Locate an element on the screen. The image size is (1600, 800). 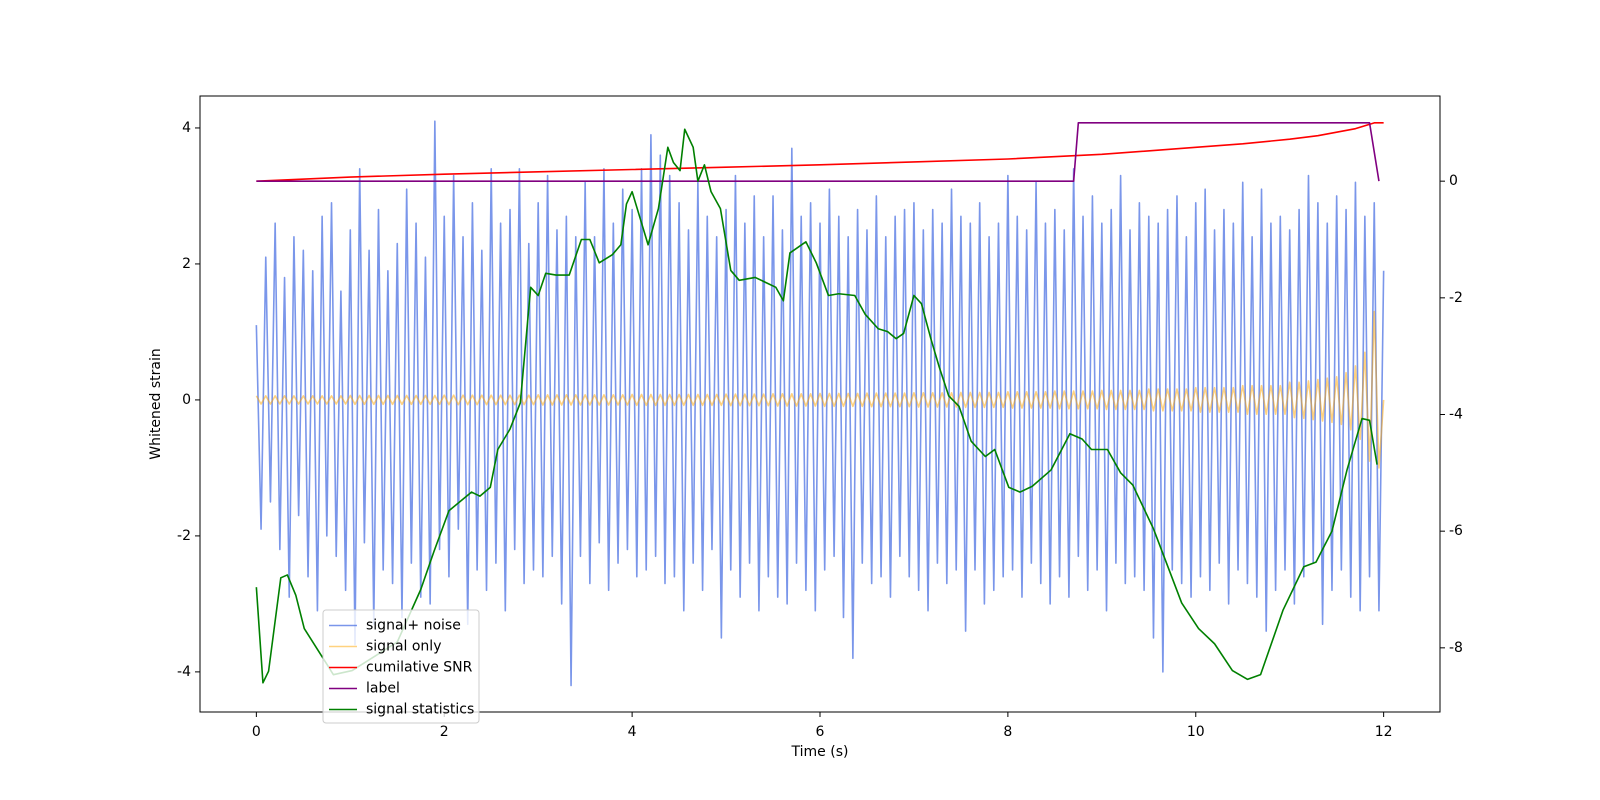
x-tick-label: 0 is located at coordinates (256, 732).